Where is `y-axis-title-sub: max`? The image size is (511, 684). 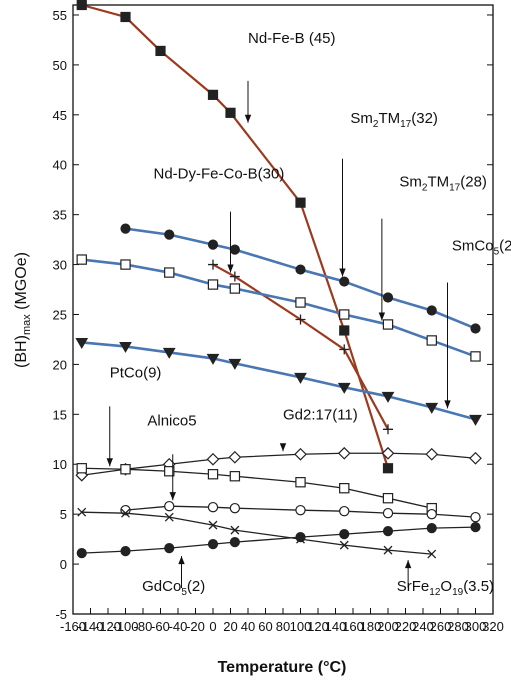
y-axis-title-sub: max is located at coordinates (27, 324).